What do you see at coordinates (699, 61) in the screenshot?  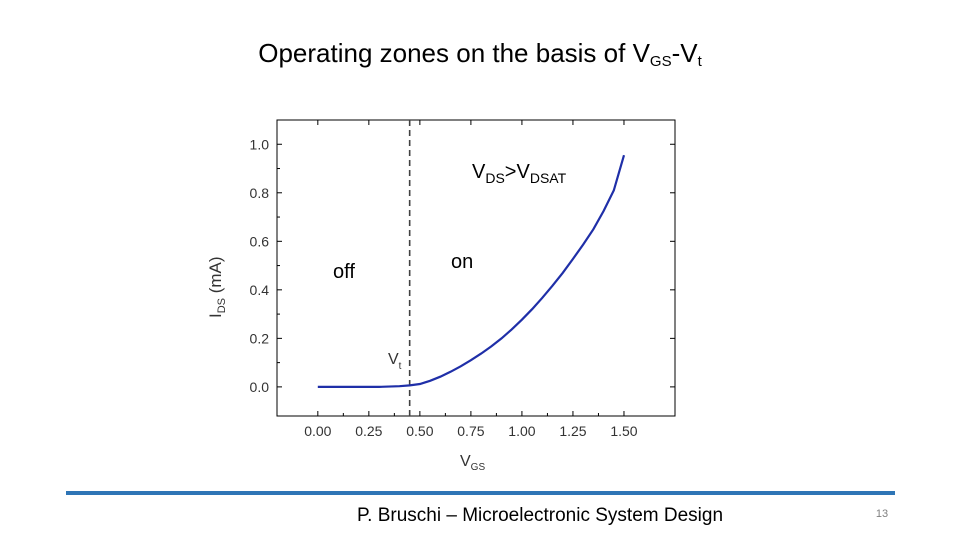 I see `title-sub2: t` at bounding box center [699, 61].